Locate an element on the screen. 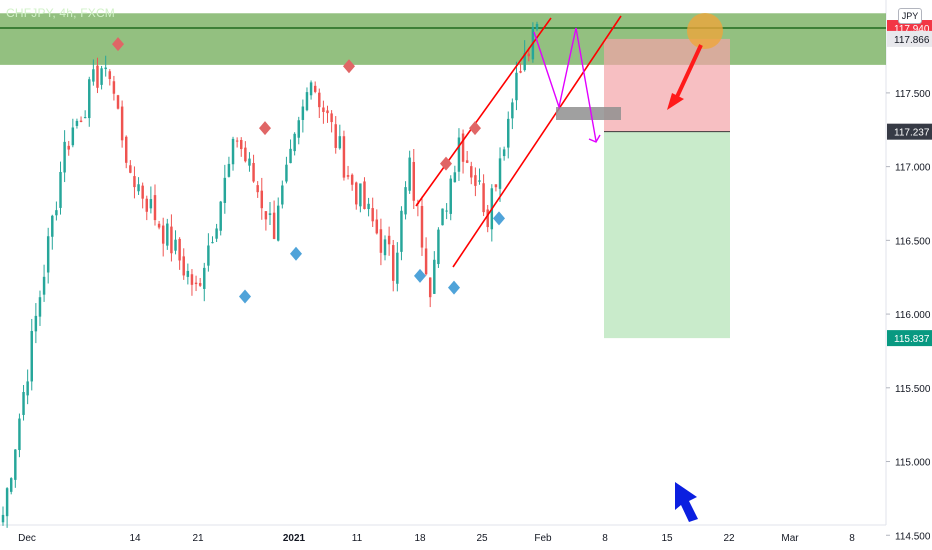 The width and height of the screenshot is (932, 550). forecast-path is located at coordinates (565, 84).